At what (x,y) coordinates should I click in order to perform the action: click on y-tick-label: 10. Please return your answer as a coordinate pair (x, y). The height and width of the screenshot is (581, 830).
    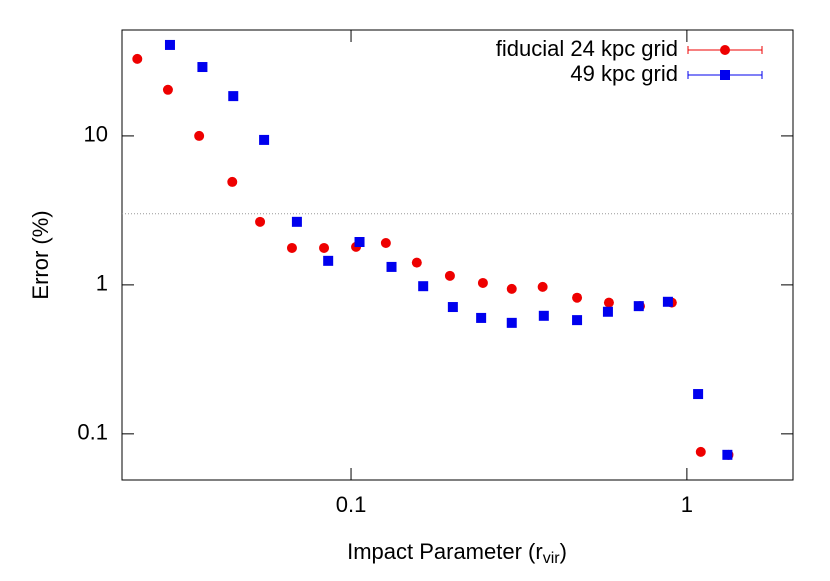
    Looking at the image, I should click on (96, 134).